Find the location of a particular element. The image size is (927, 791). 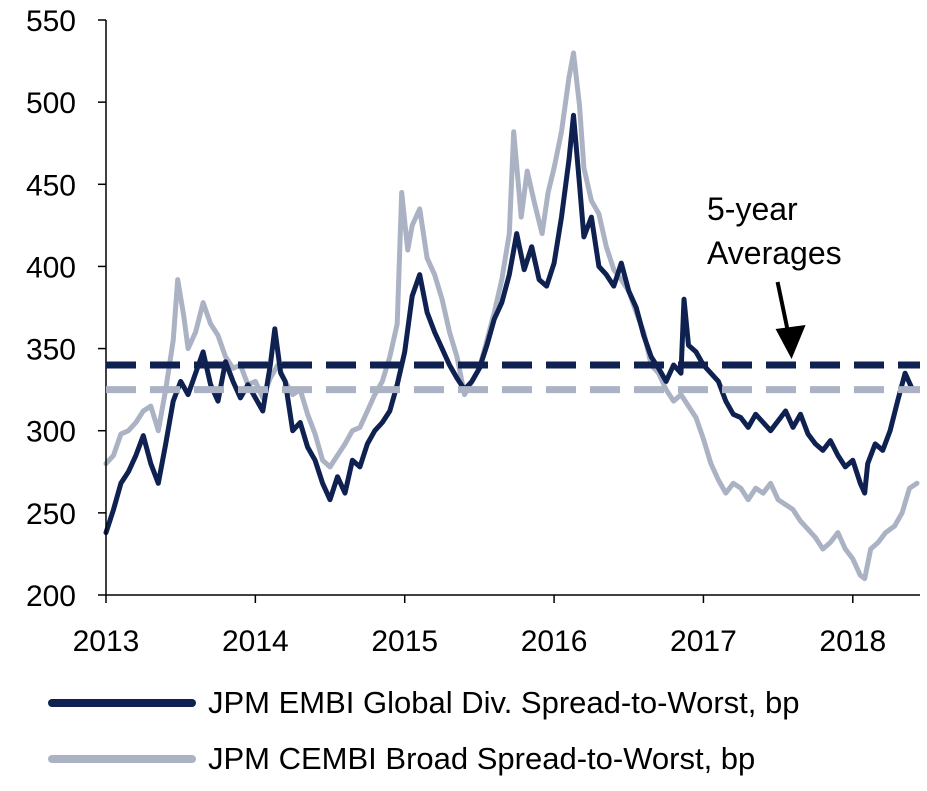

legend-swatch-embi is located at coordinates (122, 703).